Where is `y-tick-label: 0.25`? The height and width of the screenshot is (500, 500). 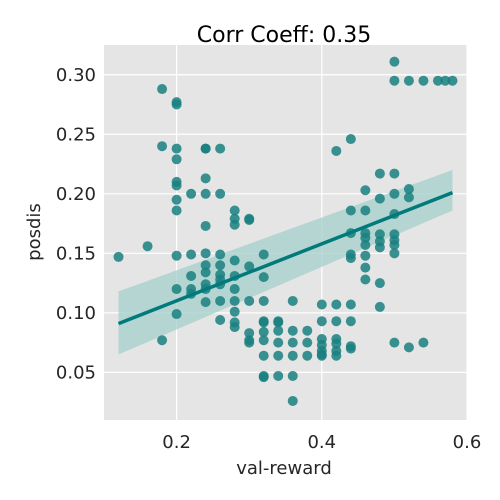
y-tick-label: 0.25 is located at coordinates (76, 134).